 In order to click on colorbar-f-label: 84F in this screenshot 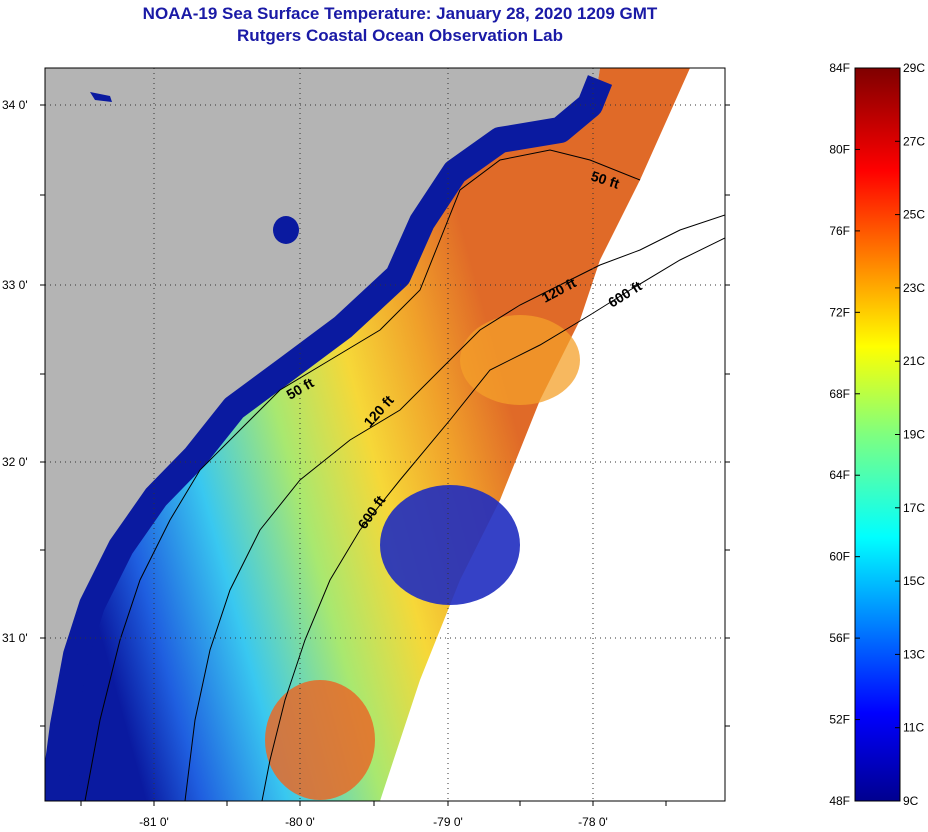, I will do `click(839, 68)`.